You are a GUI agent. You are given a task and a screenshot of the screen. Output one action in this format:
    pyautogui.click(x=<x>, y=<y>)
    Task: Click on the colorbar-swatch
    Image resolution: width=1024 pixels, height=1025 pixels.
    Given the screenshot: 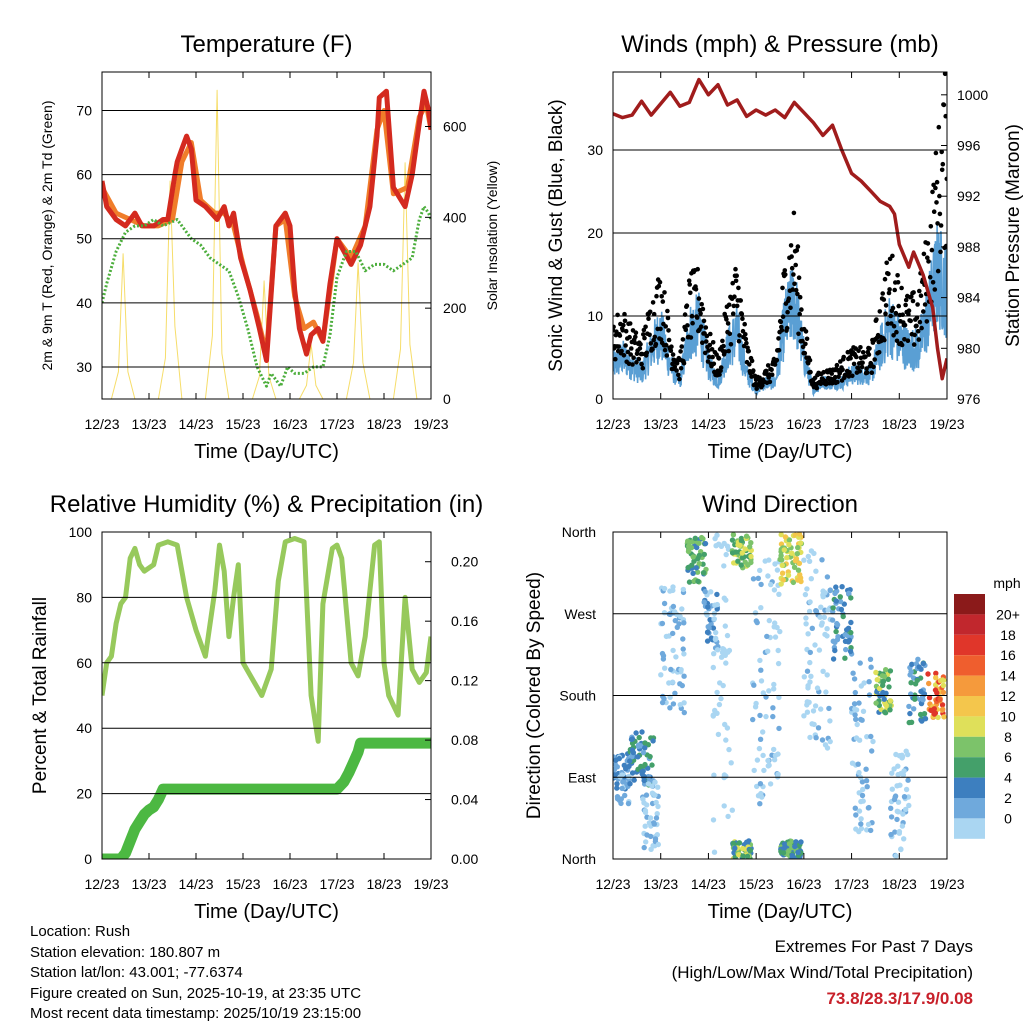 What is the action you would take?
    pyautogui.click(x=969, y=645)
    